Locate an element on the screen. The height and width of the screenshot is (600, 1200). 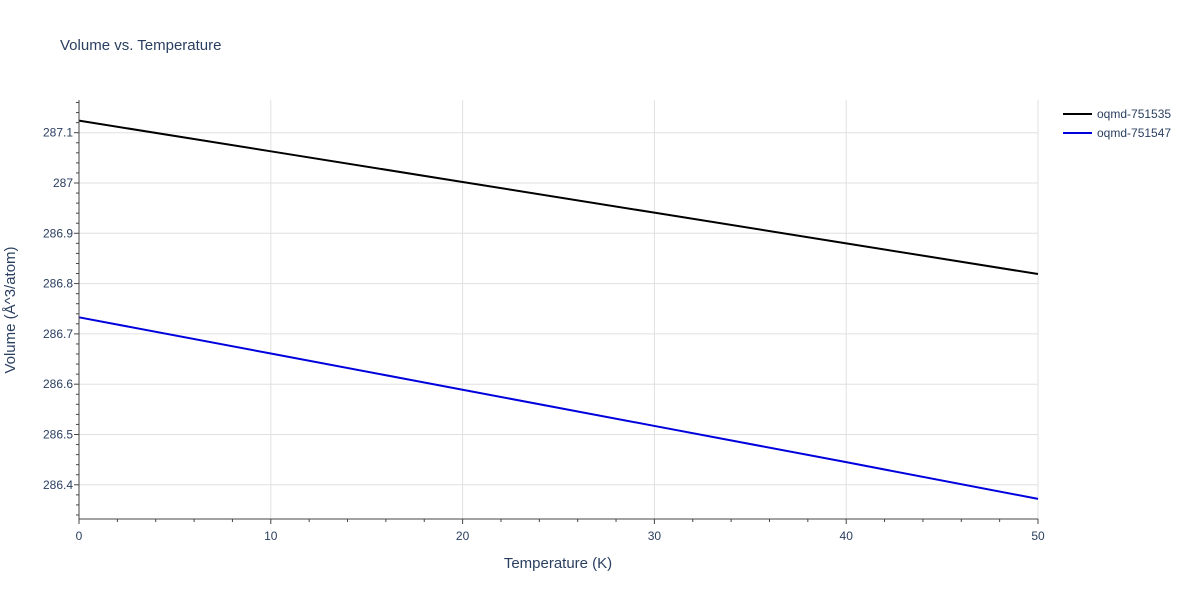
y-tick-label: 286.9 is located at coordinates (58, 233).